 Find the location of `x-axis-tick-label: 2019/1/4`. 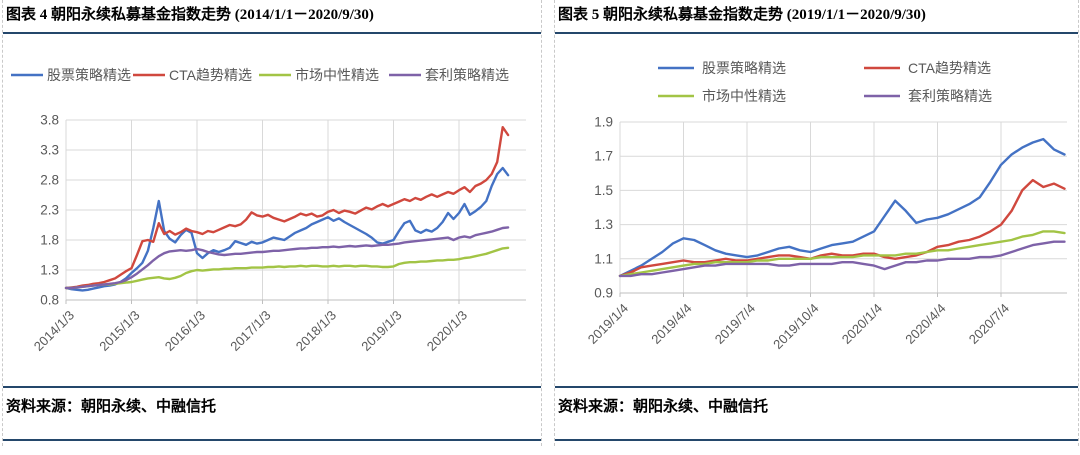

x-axis-tick-label: 2019/1/4 is located at coordinates (608, 324).